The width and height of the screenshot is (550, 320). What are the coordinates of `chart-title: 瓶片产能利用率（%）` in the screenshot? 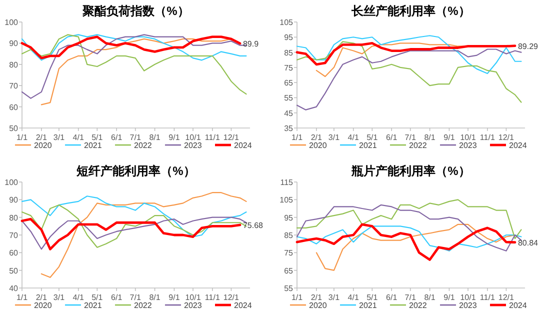 It's located at (410, 171).